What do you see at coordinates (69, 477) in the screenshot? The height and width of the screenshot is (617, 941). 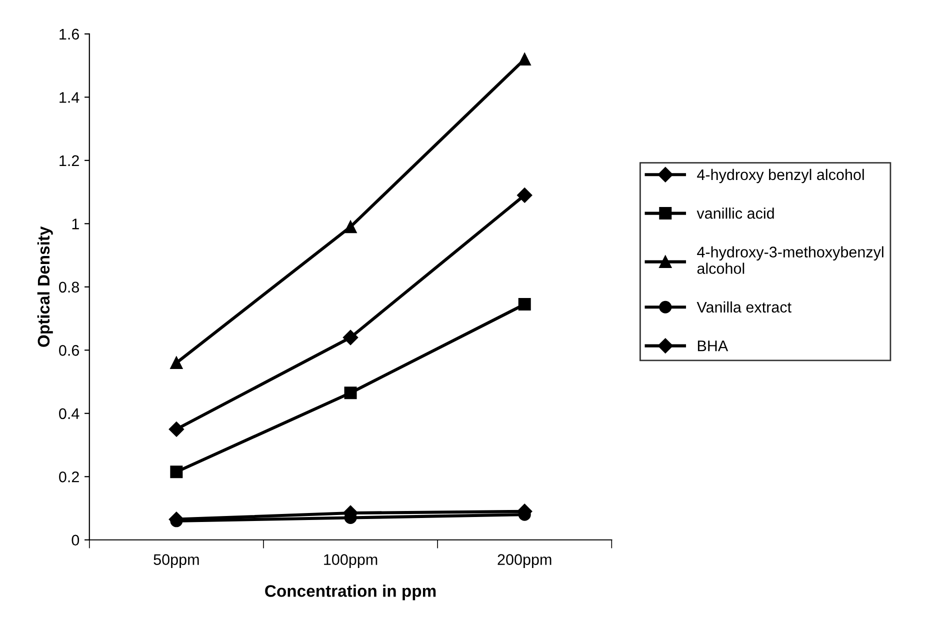 I see `y-tick-label: 0.2` at bounding box center [69, 477].